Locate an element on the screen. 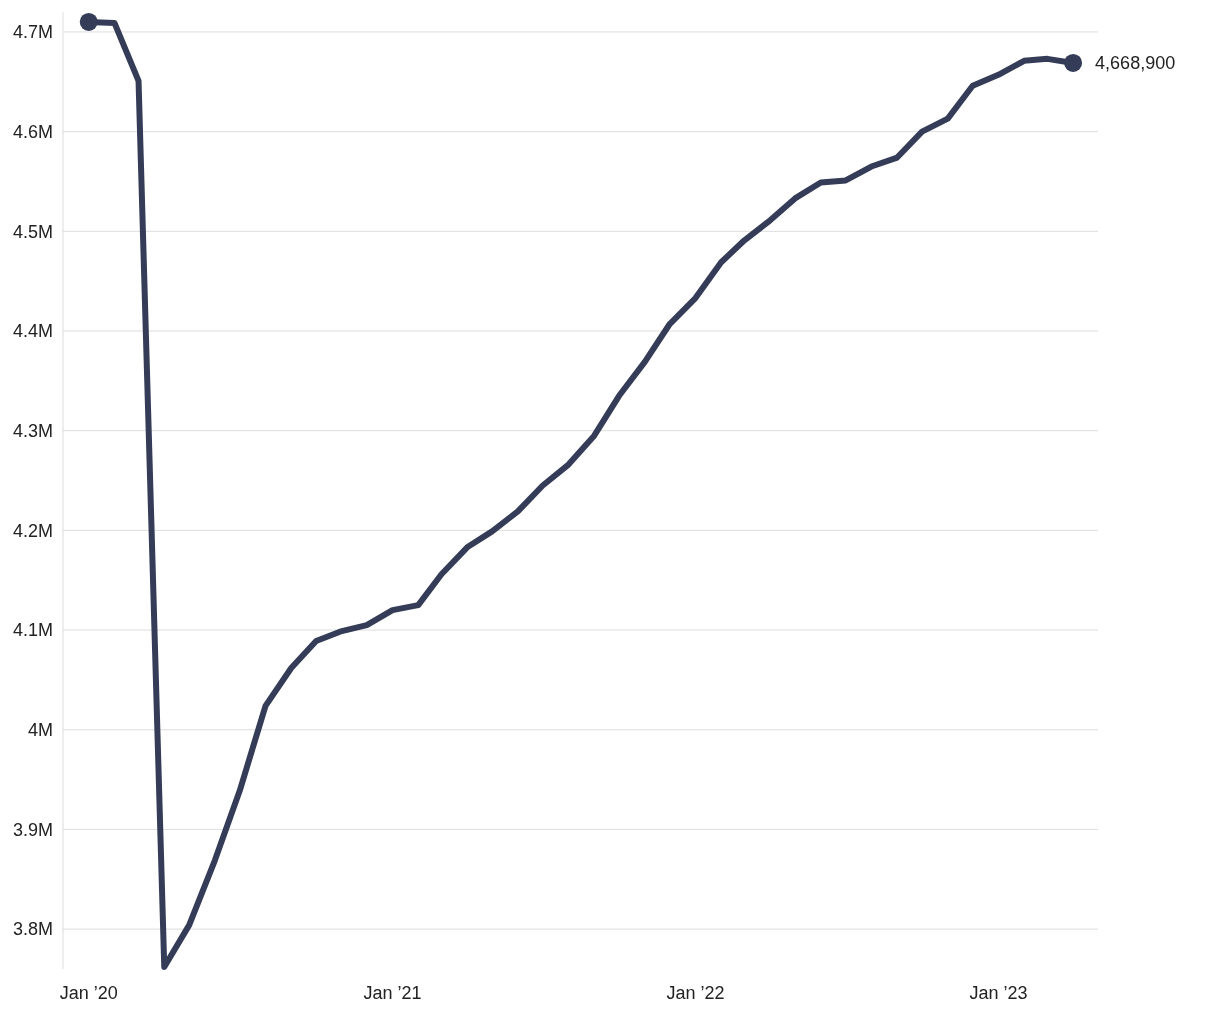 This screenshot has width=1220, height=1020. y-tick-label: 4.1M is located at coordinates (32, 630).